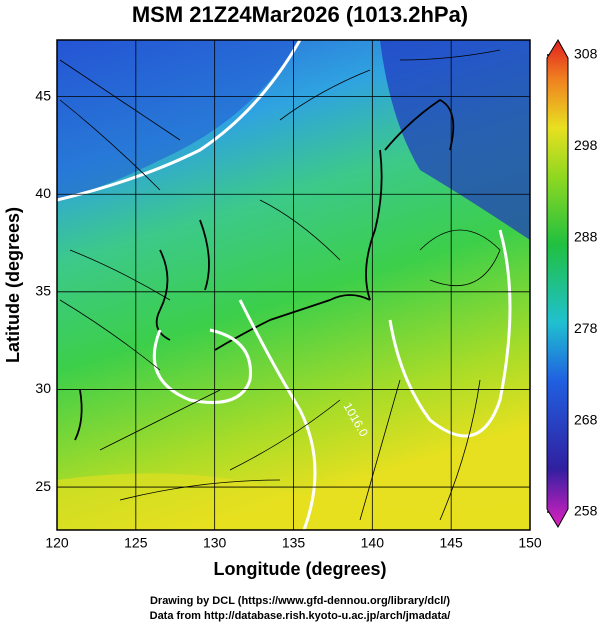 Image resolution: width=599 pixels, height=630 pixels. Describe the element at coordinates (373, 543) in the screenshot. I see `x-tick-label: 140` at that location.